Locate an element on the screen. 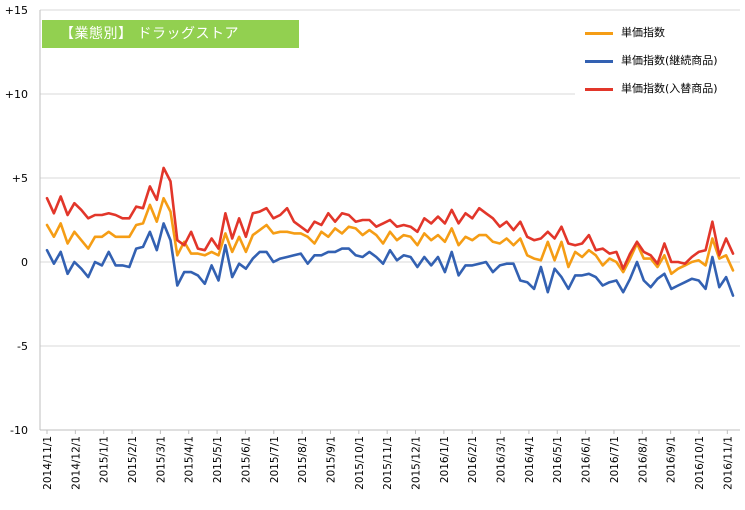  x-tick-label: 2016/5/1 is located at coordinates (558, 459).